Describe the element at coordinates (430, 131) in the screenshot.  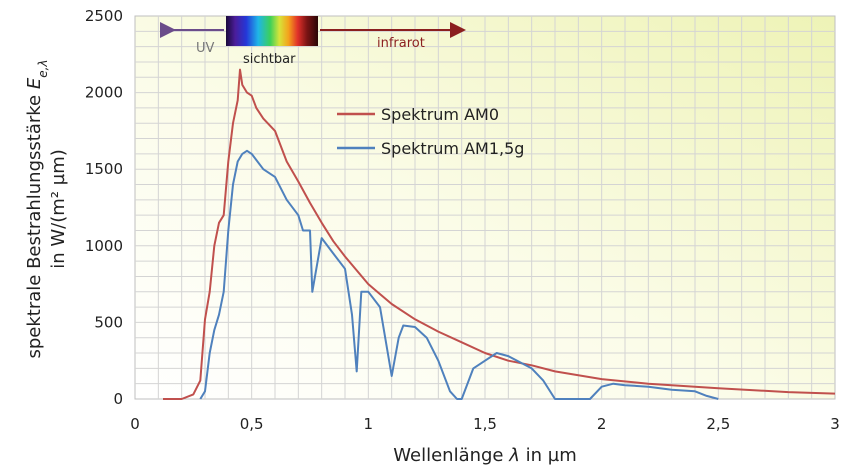
I see `legend: Spektrum AM0 Spektrum AM1,5g` at that location.